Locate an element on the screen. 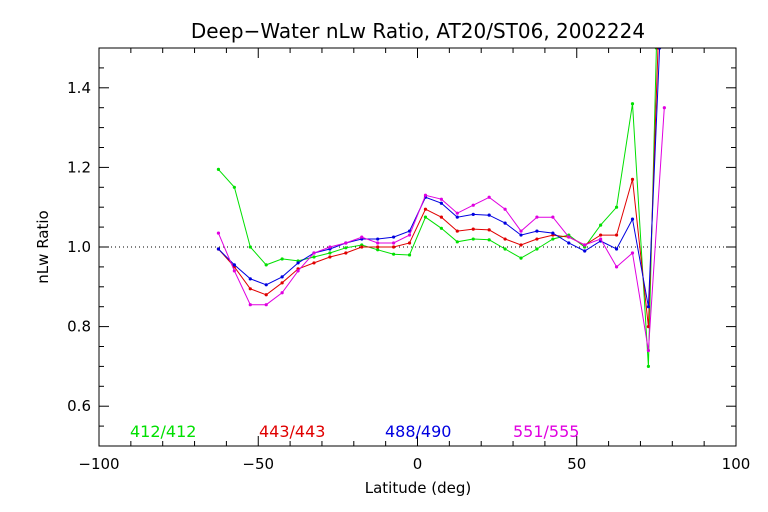 The width and height of the screenshot is (768, 512). legend-entry: 412/412 is located at coordinates (163, 431).